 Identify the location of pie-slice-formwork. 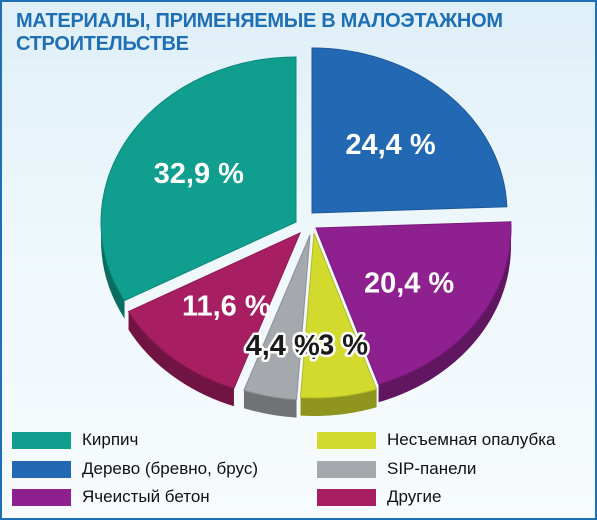
(338, 315).